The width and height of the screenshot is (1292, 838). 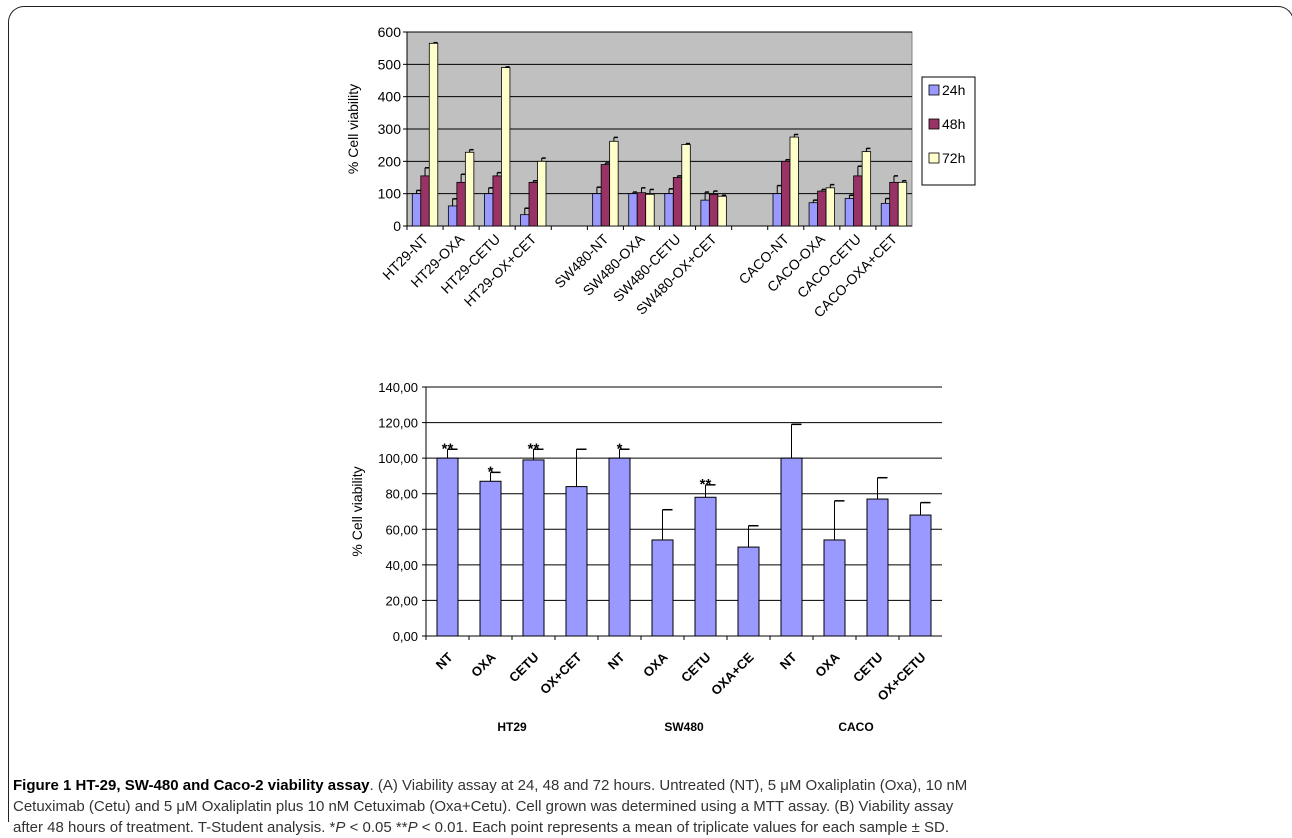 I want to click on y-tick-label: 40,00, so click(x=401, y=565).